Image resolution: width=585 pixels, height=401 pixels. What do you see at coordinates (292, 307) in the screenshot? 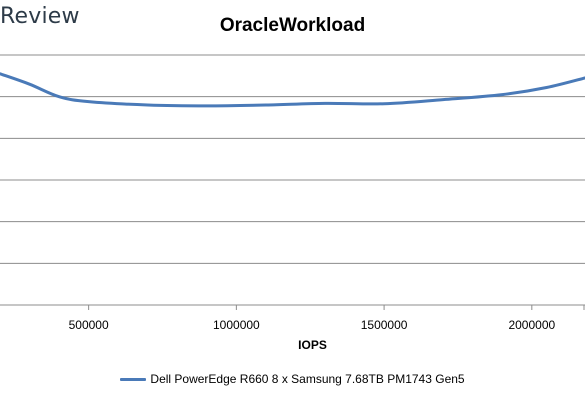
I see `x-axis` at bounding box center [292, 307].